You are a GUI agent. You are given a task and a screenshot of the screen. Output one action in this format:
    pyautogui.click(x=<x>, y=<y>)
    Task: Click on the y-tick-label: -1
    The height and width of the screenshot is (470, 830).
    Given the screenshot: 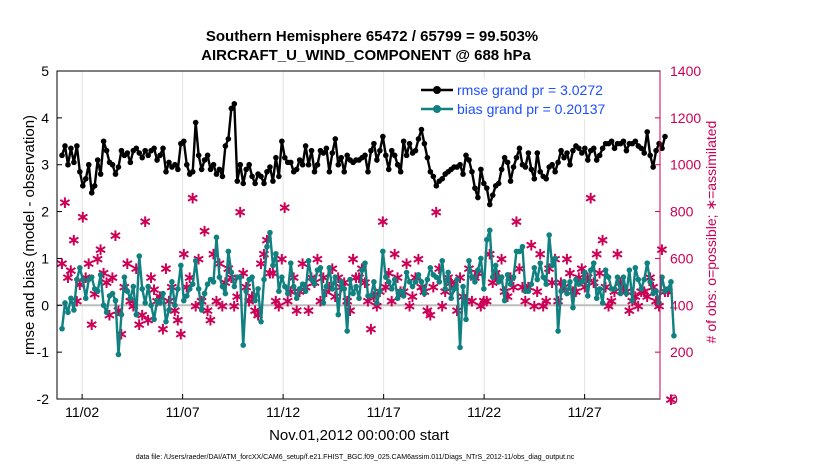 What is the action you would take?
    pyautogui.click(x=43, y=352)
    